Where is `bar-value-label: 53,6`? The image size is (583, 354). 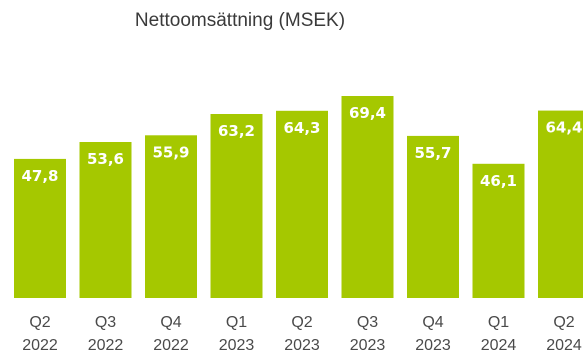 bar-value-label: 53,6 is located at coordinates (105, 159).